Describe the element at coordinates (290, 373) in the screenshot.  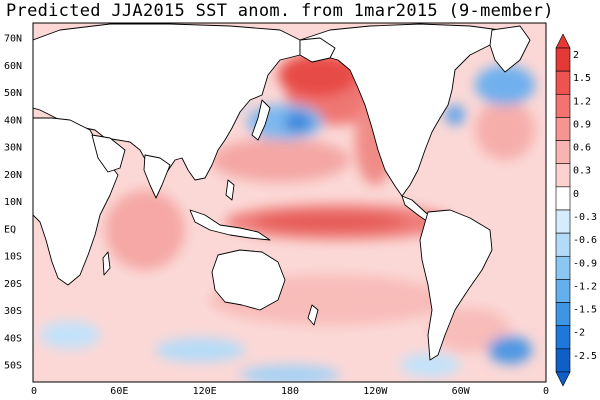
I see `anomaly-southern-ocean-cool` at that location.